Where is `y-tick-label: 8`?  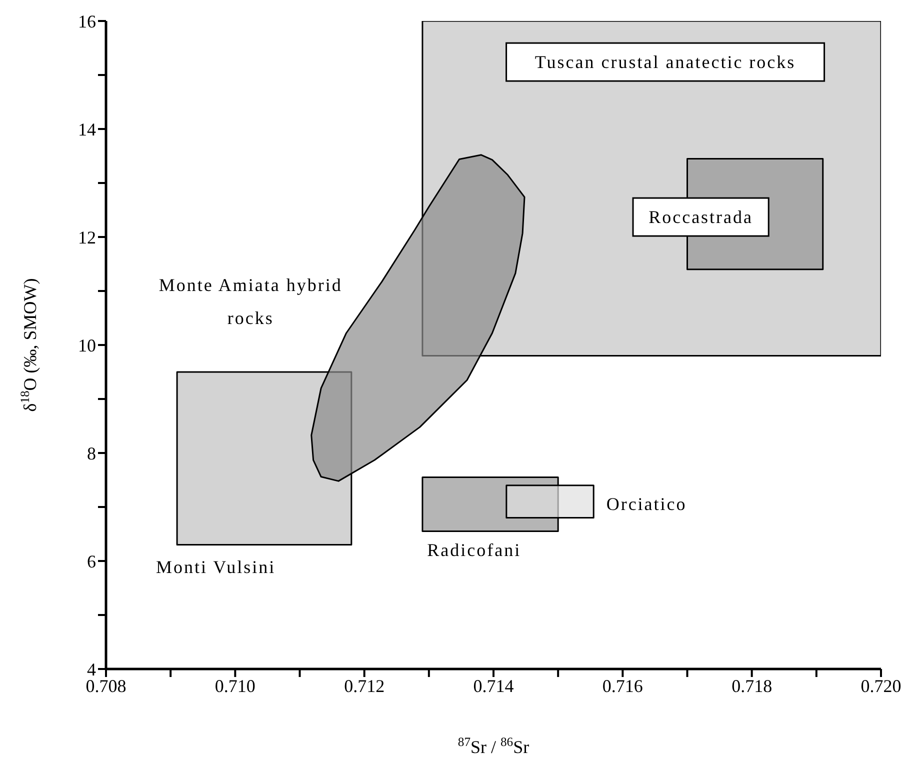 y-tick-label: 8 is located at coordinates (91, 453).